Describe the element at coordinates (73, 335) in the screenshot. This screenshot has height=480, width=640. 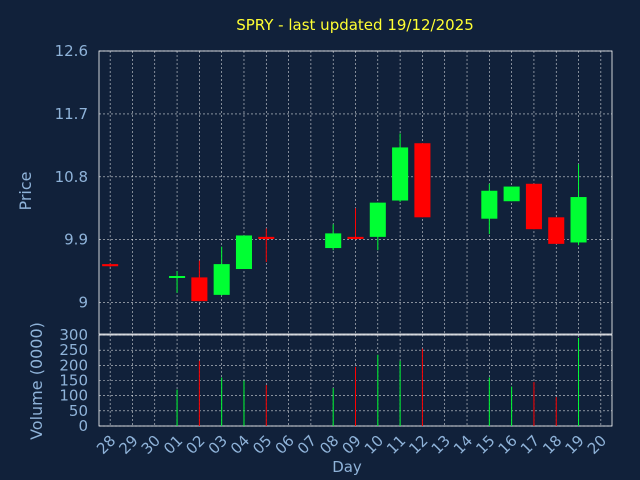
I see `volume-tick-label: 300` at that location.